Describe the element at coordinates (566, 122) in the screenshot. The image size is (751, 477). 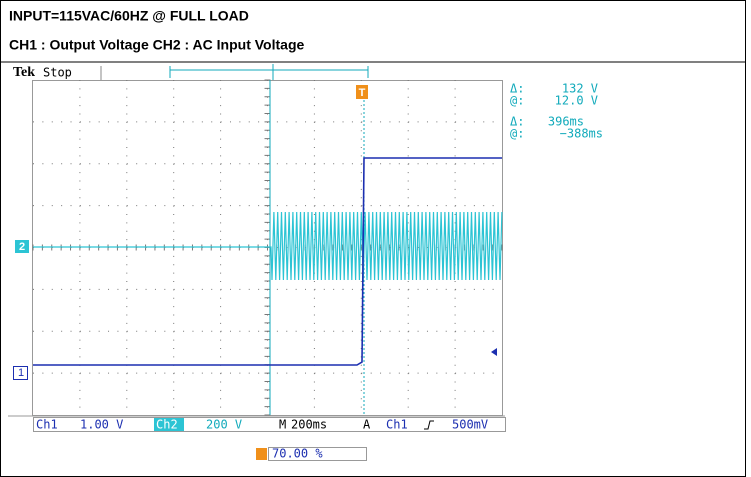
I see `readout-value: 396ms` at that location.